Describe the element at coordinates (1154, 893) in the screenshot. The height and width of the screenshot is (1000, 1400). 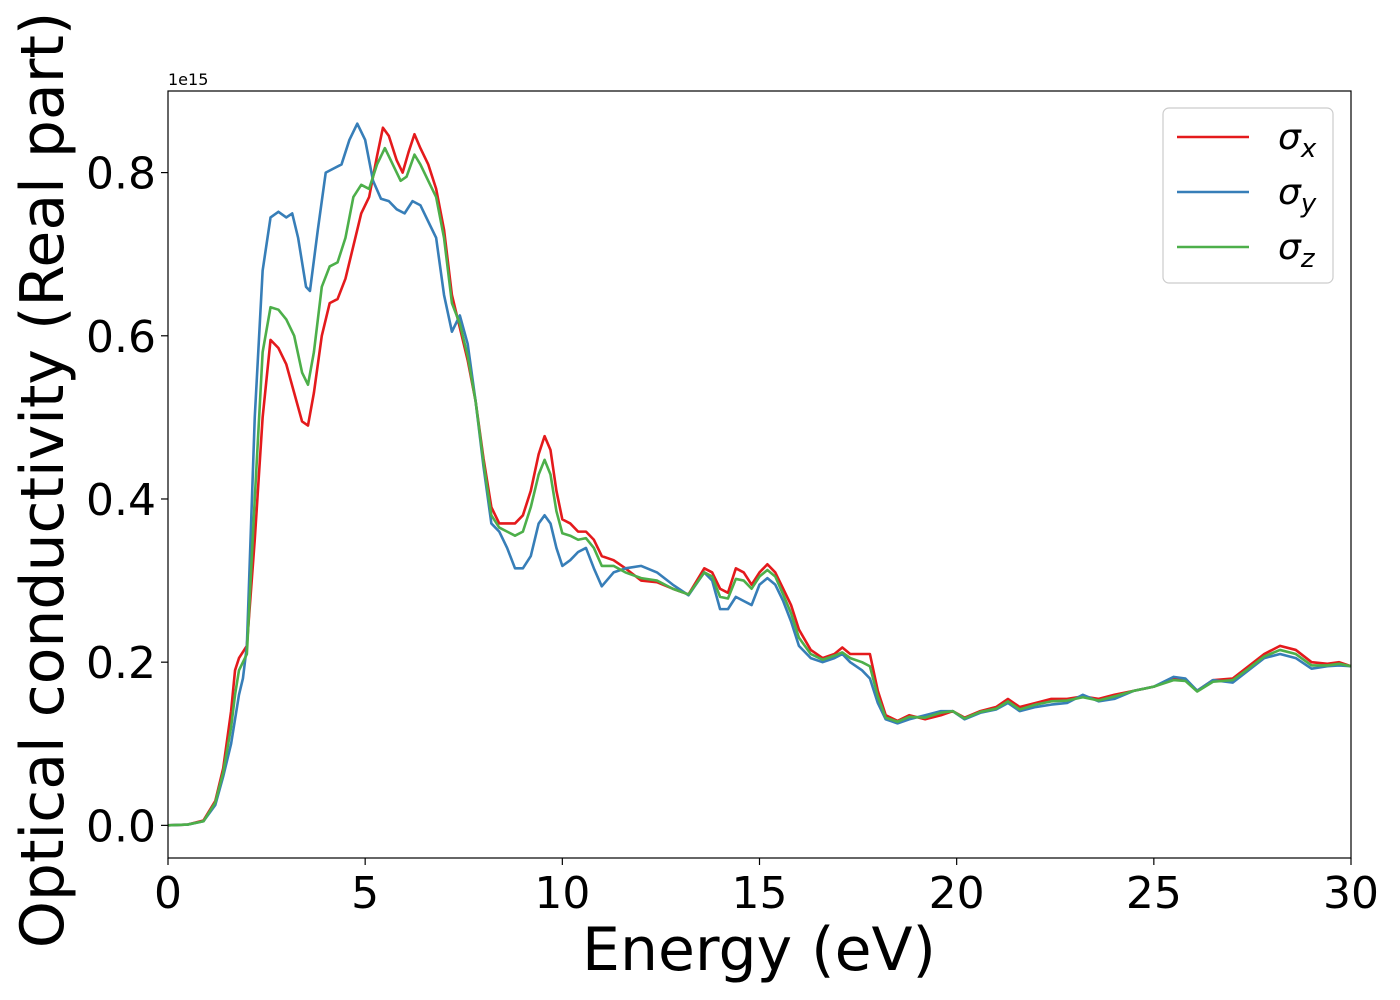
I see `x-tick-label: 25` at that location.